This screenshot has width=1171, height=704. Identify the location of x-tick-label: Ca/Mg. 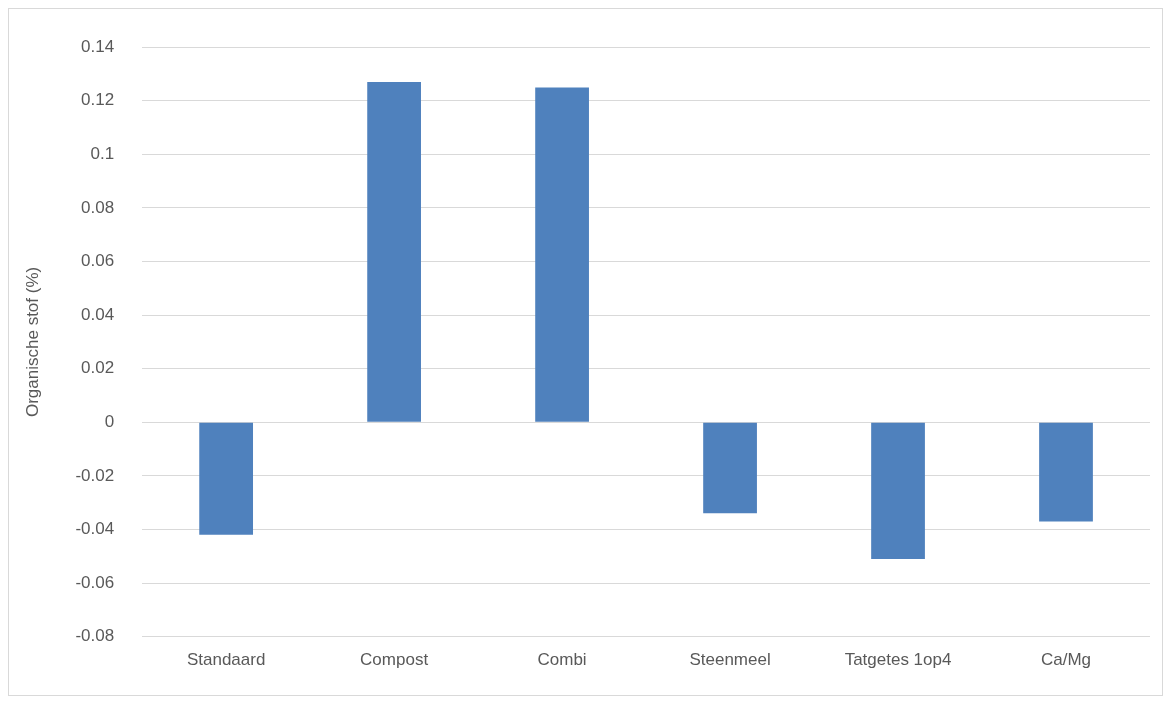
(1066, 660).